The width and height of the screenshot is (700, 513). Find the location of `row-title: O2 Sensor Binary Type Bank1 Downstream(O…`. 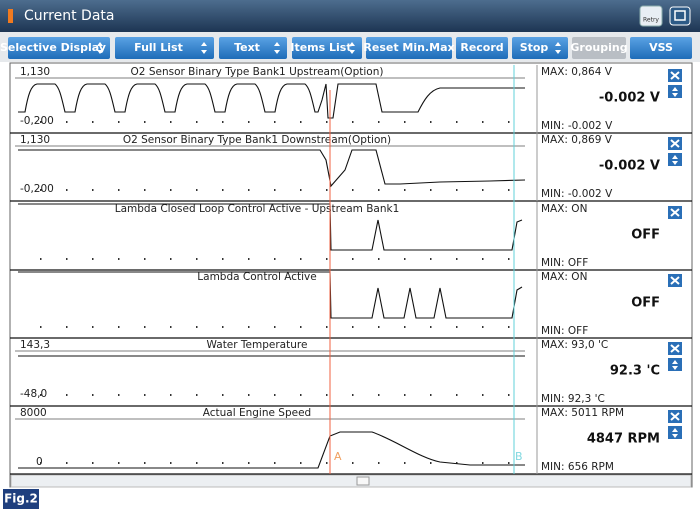

row-title: O2 Sensor Binary Type Bank1 Downstream(O… is located at coordinates (257, 140).